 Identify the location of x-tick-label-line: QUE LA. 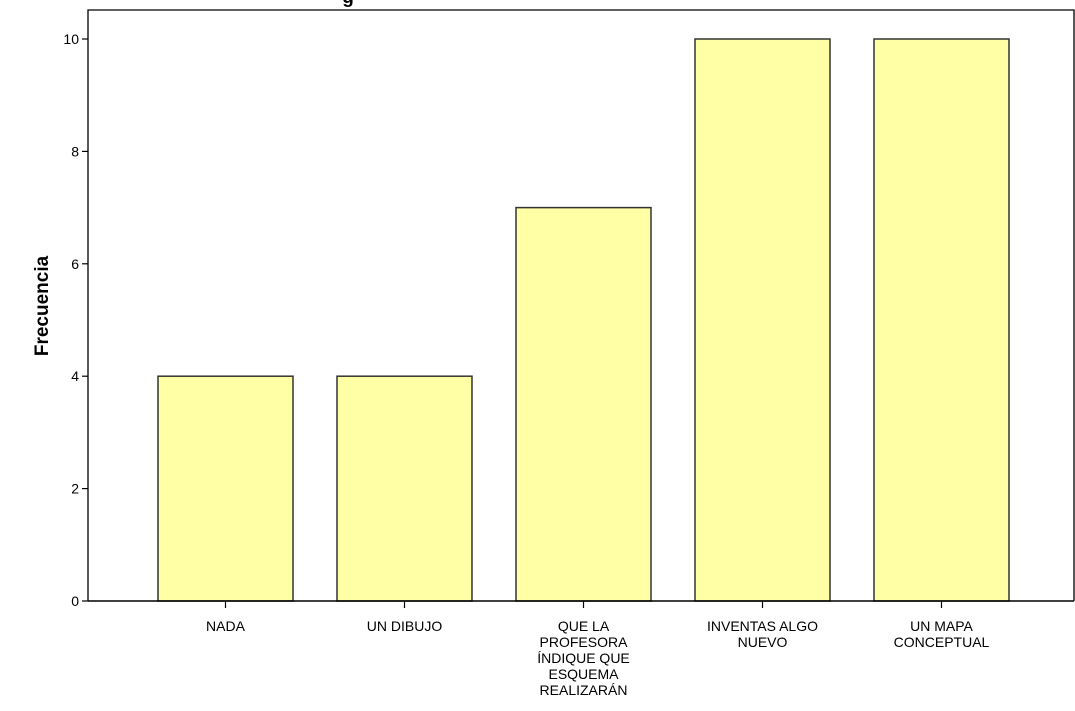
(584, 626).